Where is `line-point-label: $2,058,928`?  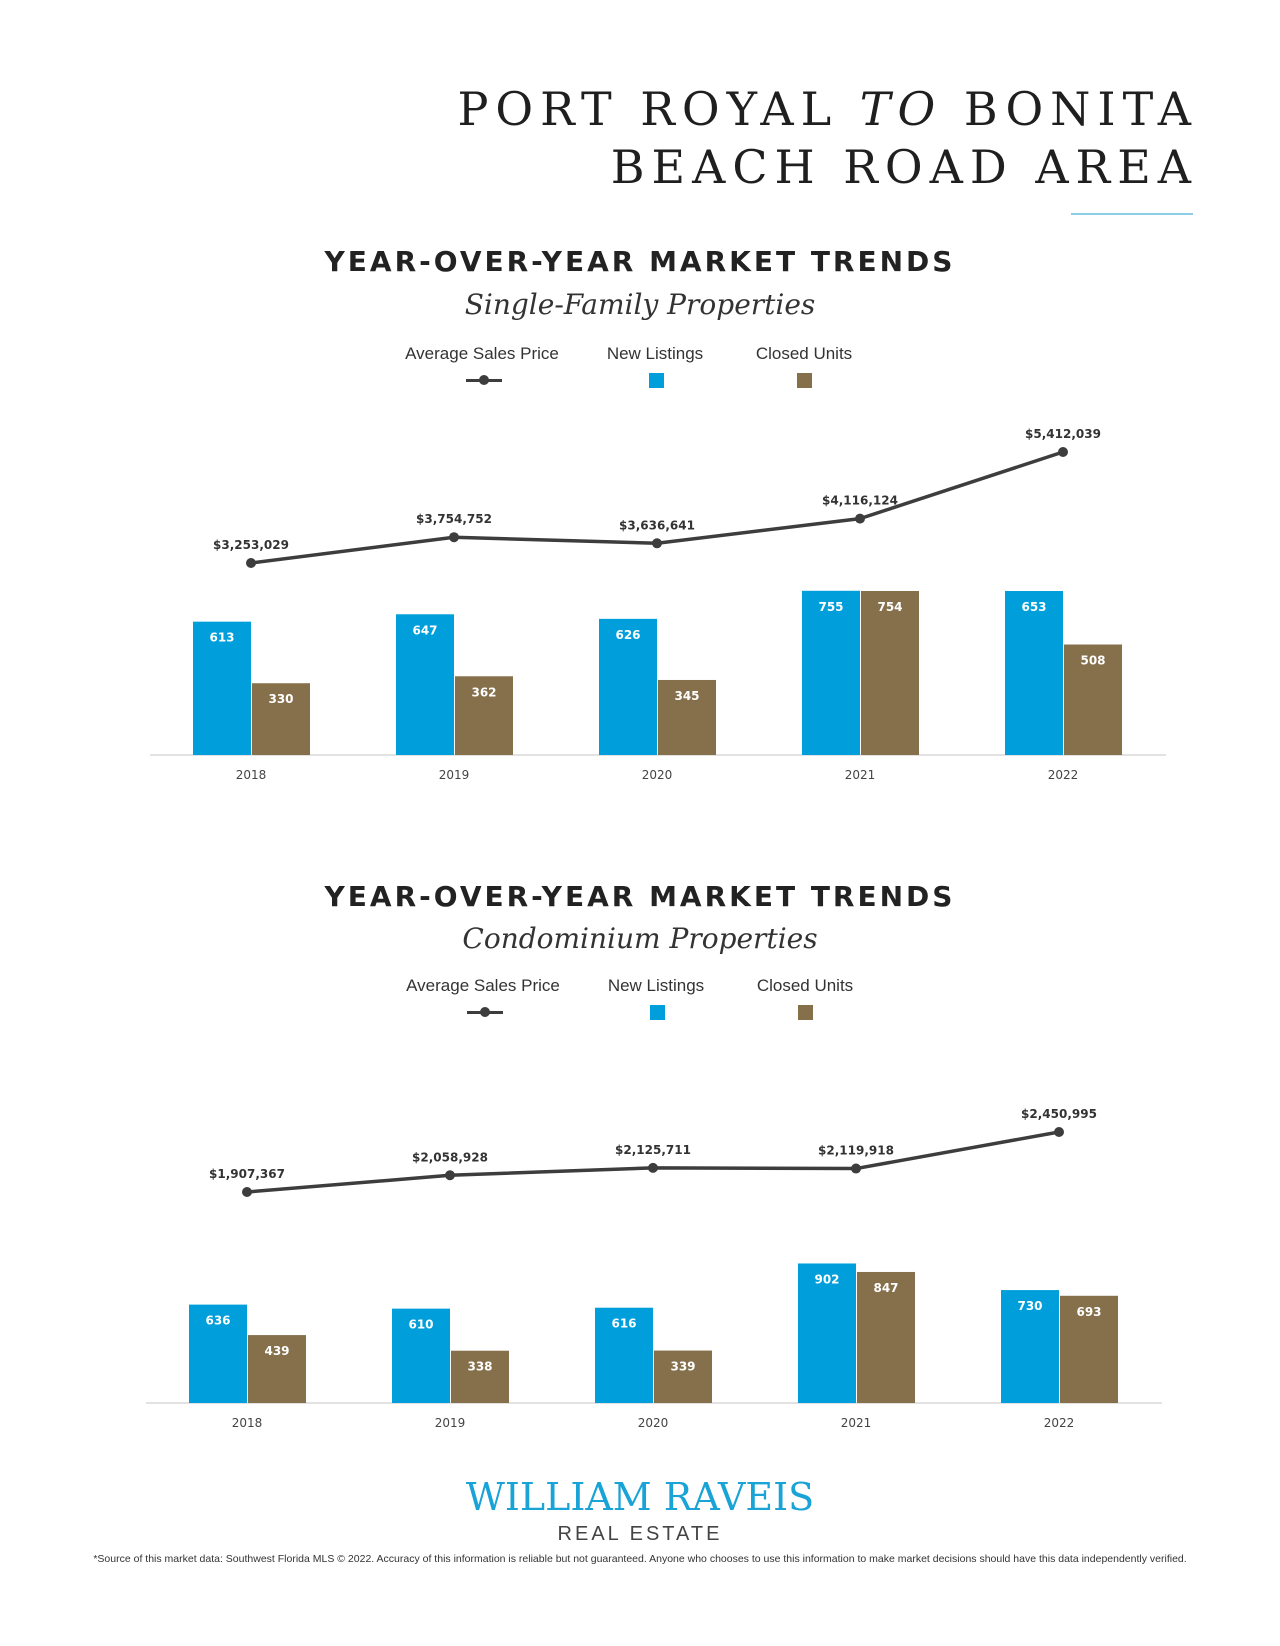 line-point-label: $2,058,928 is located at coordinates (450, 1157).